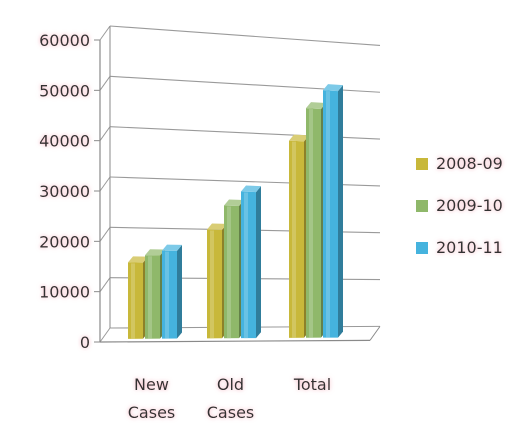  What do you see at coordinates (64, 292) in the screenshot?
I see `y-tick-label: 10000` at bounding box center [64, 292].